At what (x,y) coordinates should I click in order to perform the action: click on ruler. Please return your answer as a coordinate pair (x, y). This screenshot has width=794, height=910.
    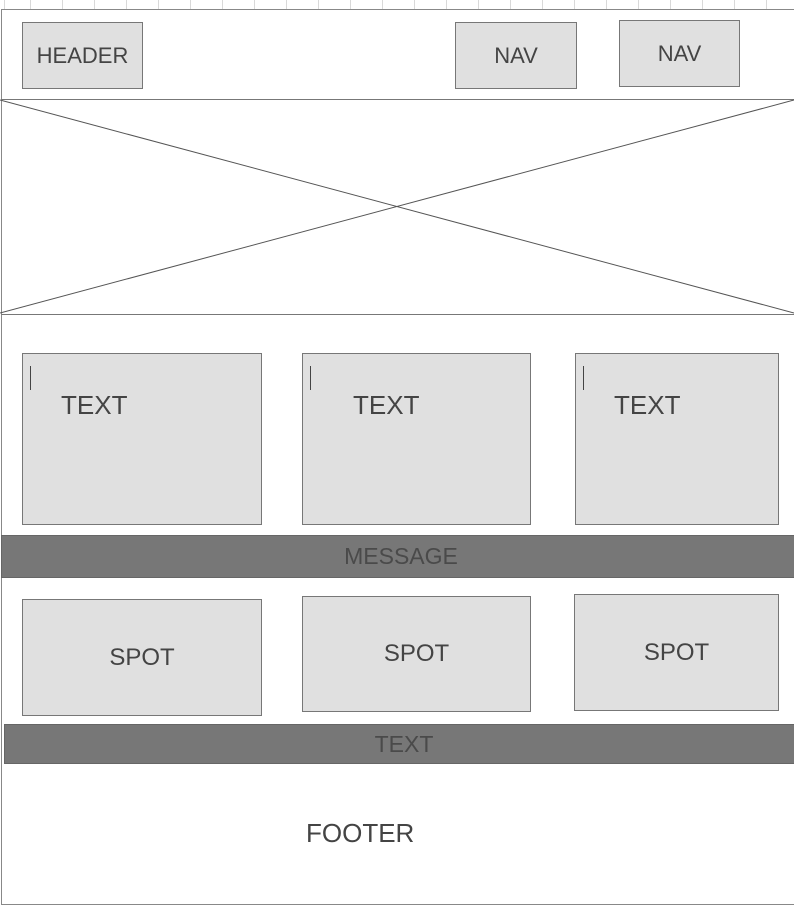
    Looking at the image, I should click on (397, 5).